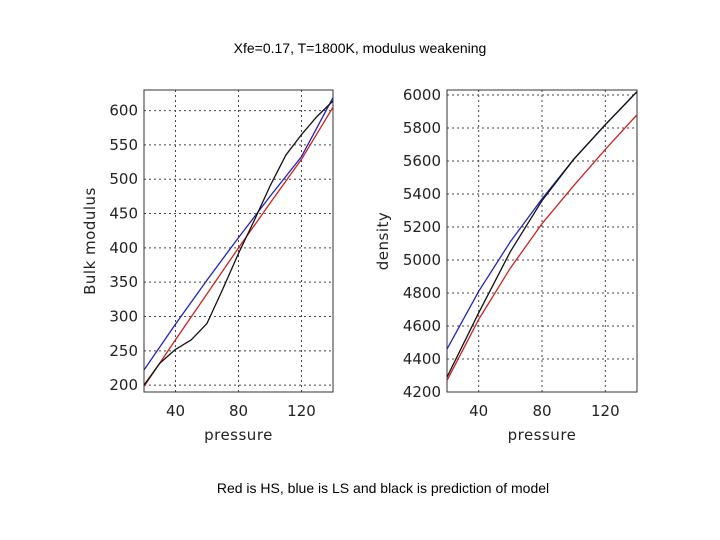 The image size is (720, 540). What do you see at coordinates (422, 194) in the screenshot?
I see `y-tick-label: 5400` at bounding box center [422, 194].